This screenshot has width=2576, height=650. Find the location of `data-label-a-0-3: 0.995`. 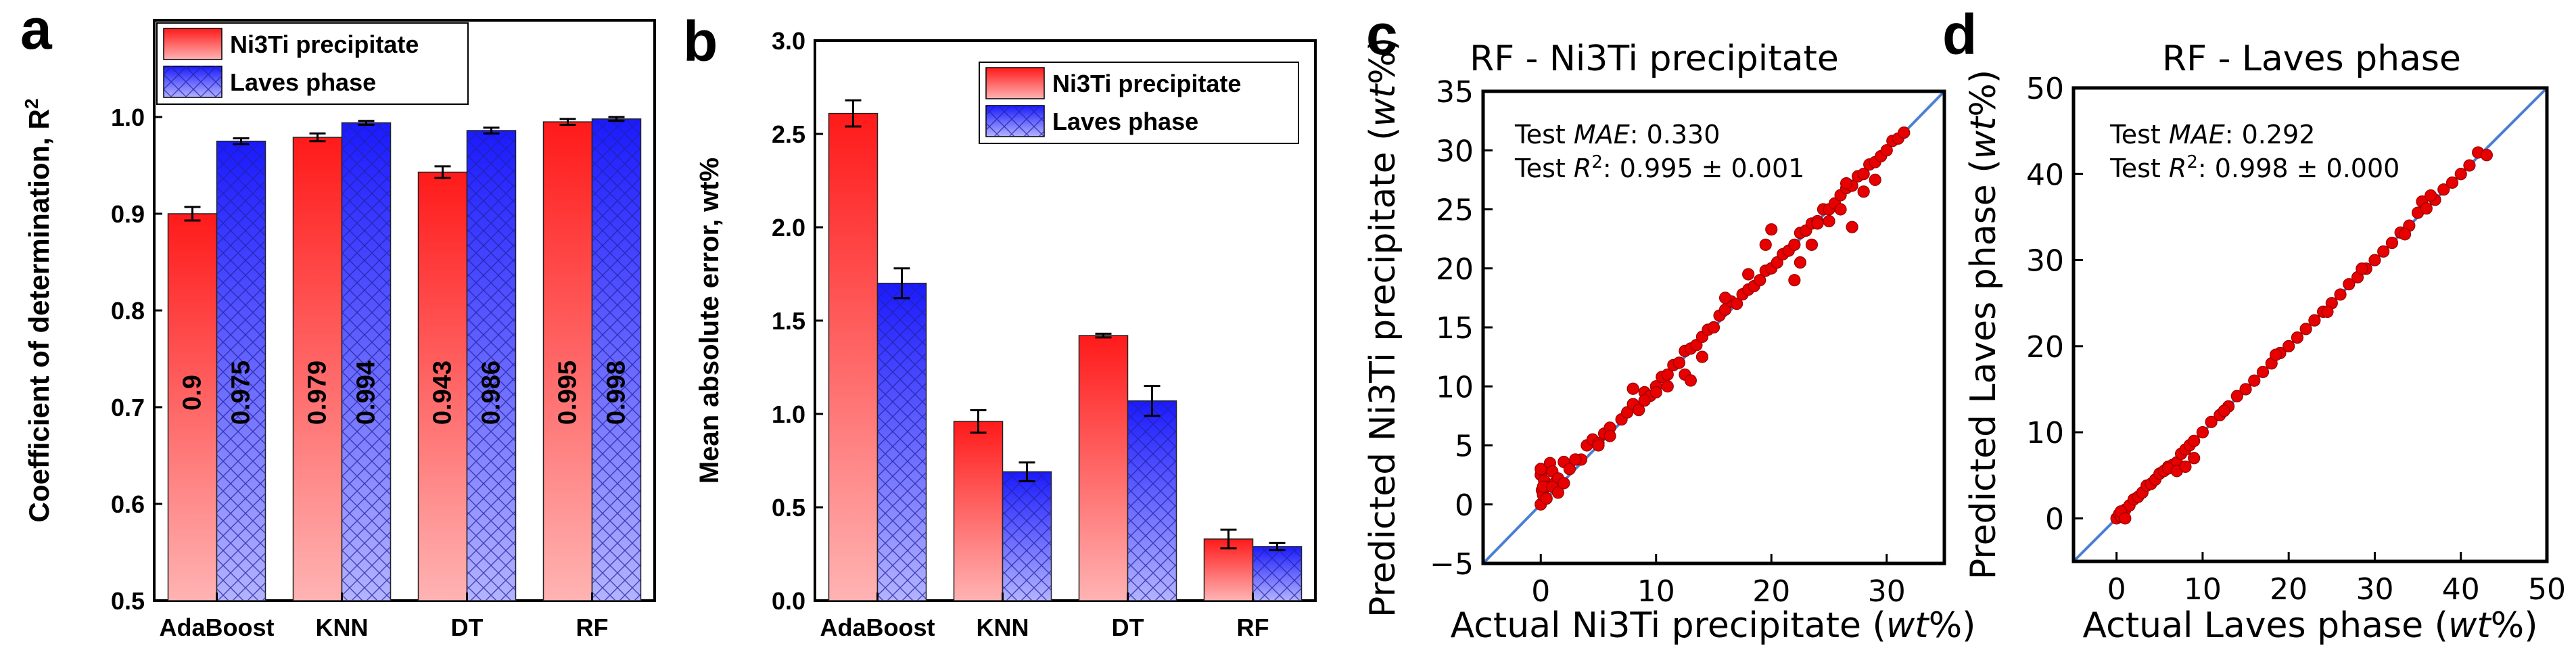

data-label-a-0-3: 0.995 is located at coordinates (568, 393).